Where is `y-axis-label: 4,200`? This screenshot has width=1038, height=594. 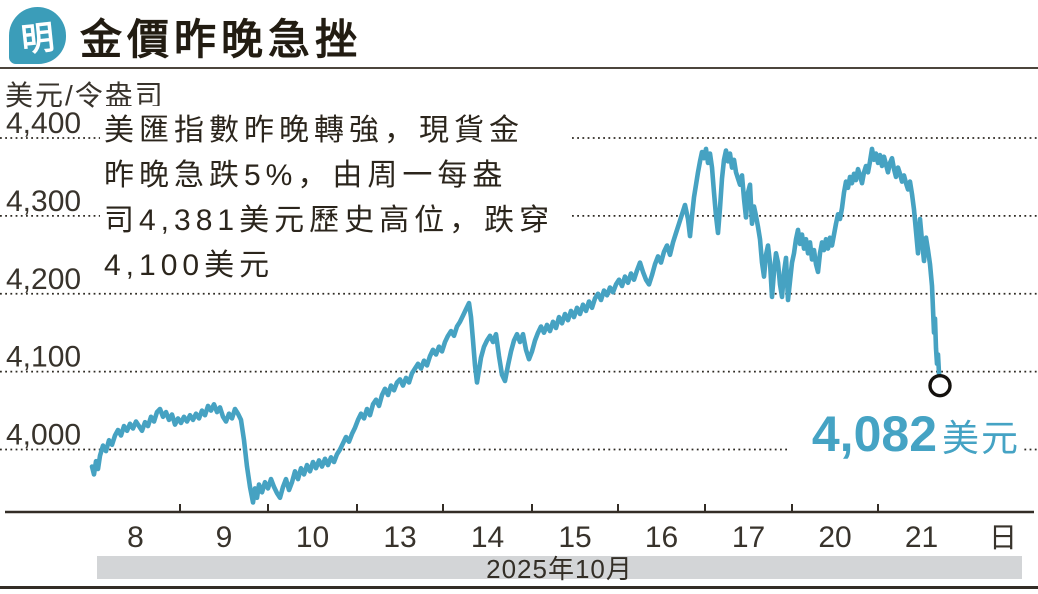
y-axis-label: 4,200 is located at coordinates (43, 279).